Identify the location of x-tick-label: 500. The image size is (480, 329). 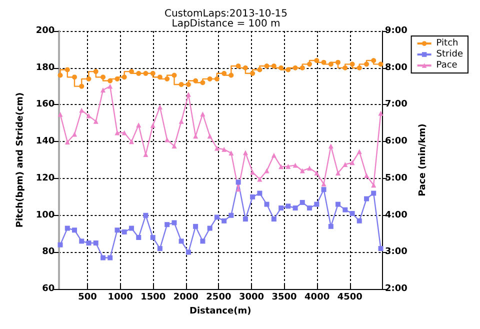
(87, 297).